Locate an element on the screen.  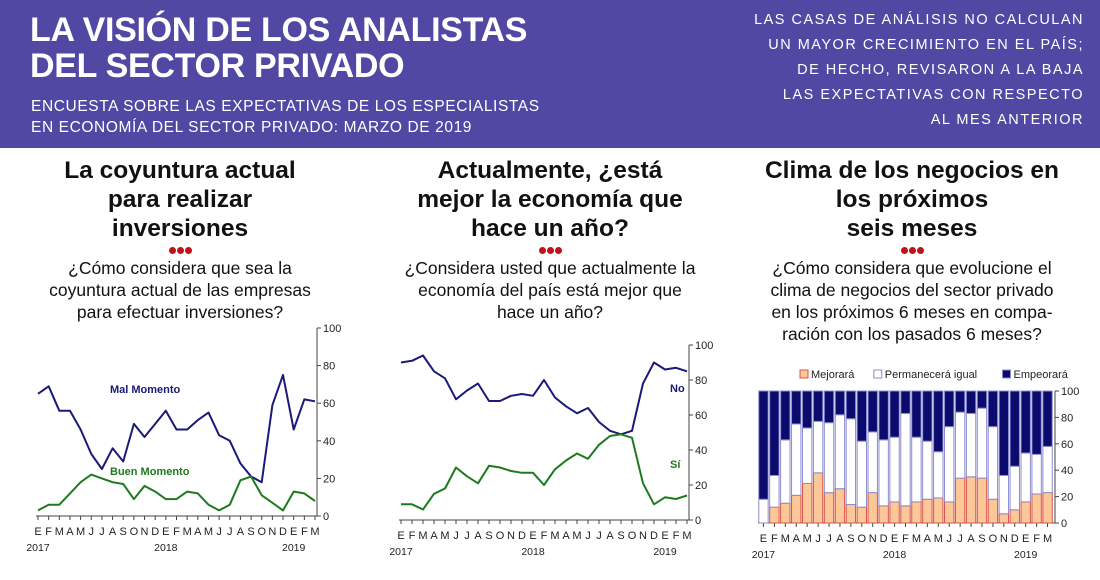
x-tick-label: N is located at coordinates (511, 536).